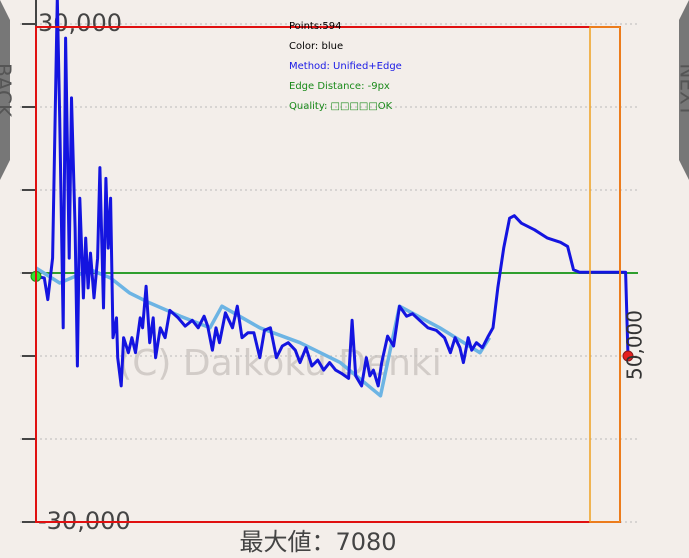  What do you see at coordinates (317, 542) in the screenshot?
I see `chart-title: 最大値：7080` at bounding box center [317, 542].